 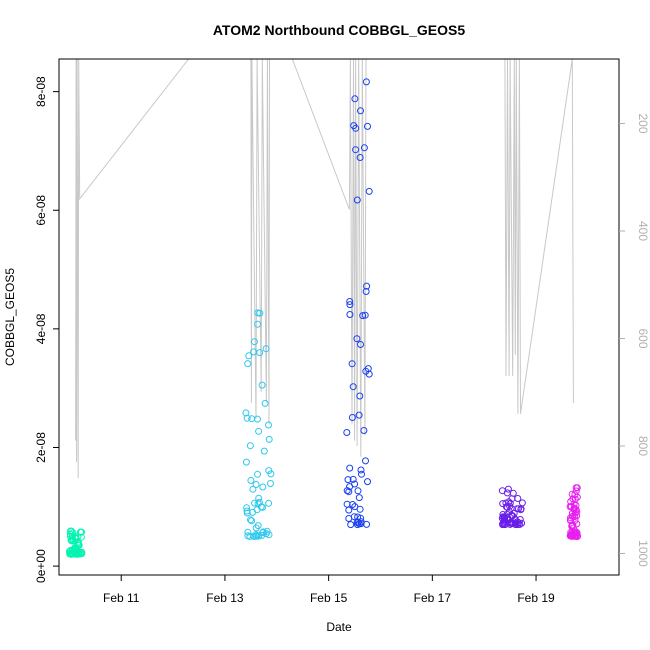 I want to click on y2-tick-label: 200, so click(x=643, y=123).